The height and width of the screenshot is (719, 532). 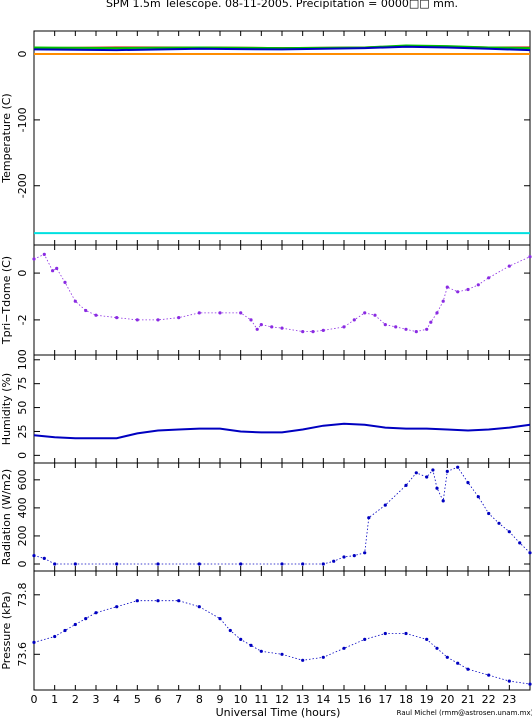 I want to click on x-tick-label: 22, so click(x=489, y=699).